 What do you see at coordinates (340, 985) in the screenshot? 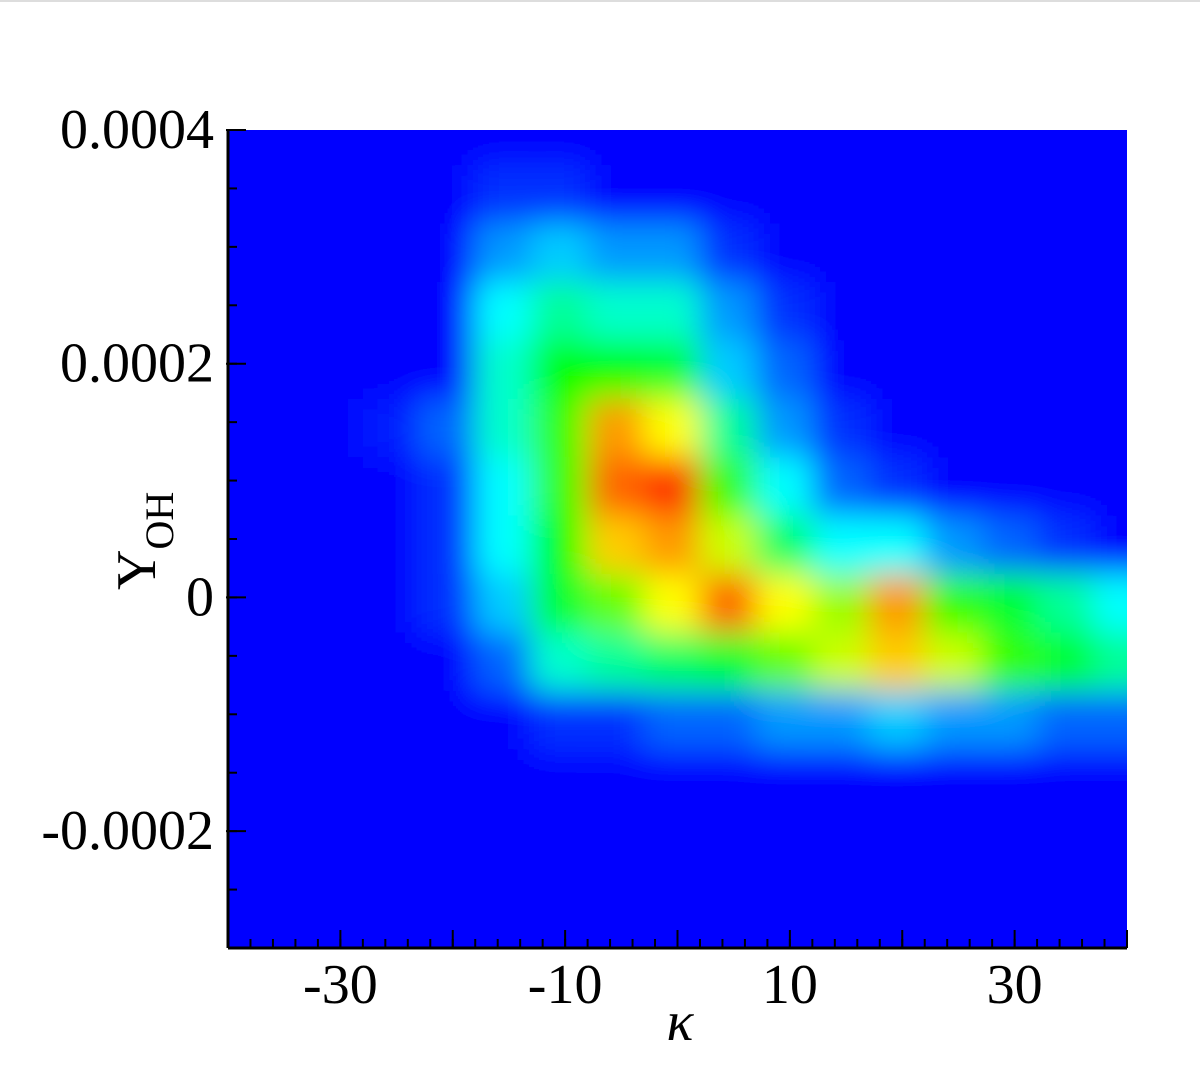
I see `x-tick-label: -30` at bounding box center [340, 985].